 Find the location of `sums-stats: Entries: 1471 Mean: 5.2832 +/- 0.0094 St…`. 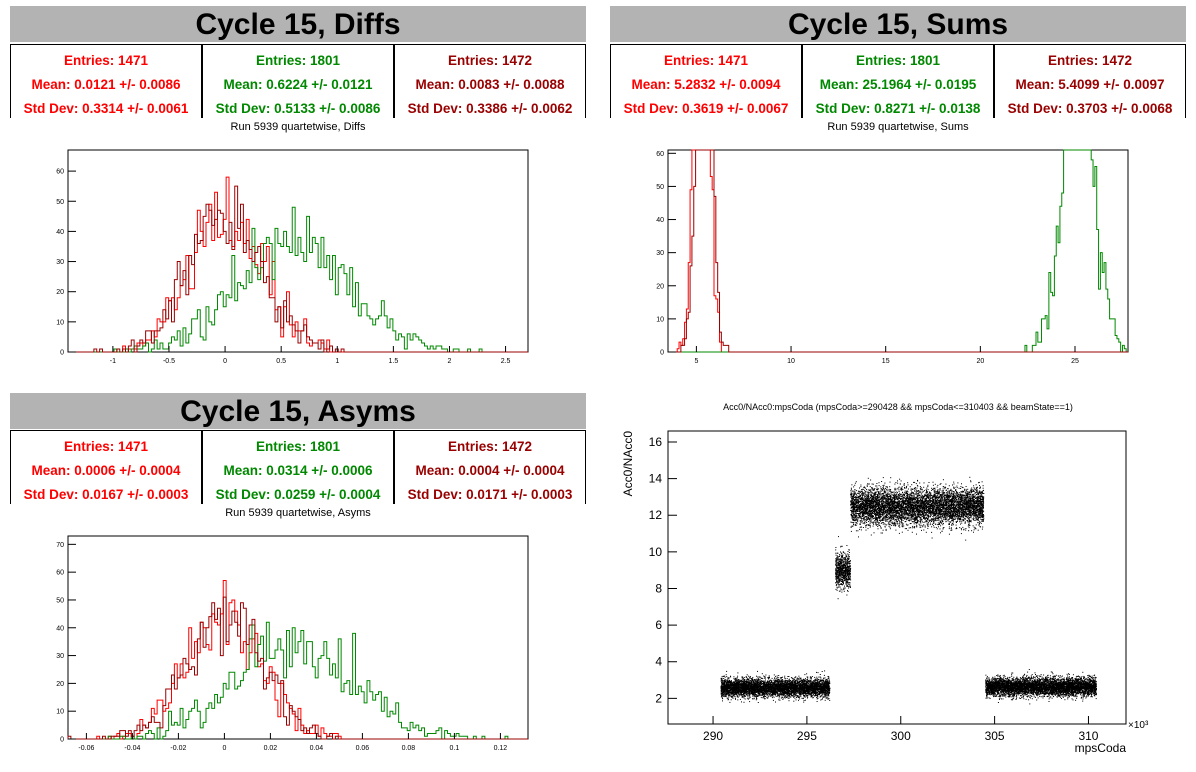

sums-stats: Entries: 1471 Mean: 5.2832 +/- 0.0094 St… is located at coordinates (898, 81).